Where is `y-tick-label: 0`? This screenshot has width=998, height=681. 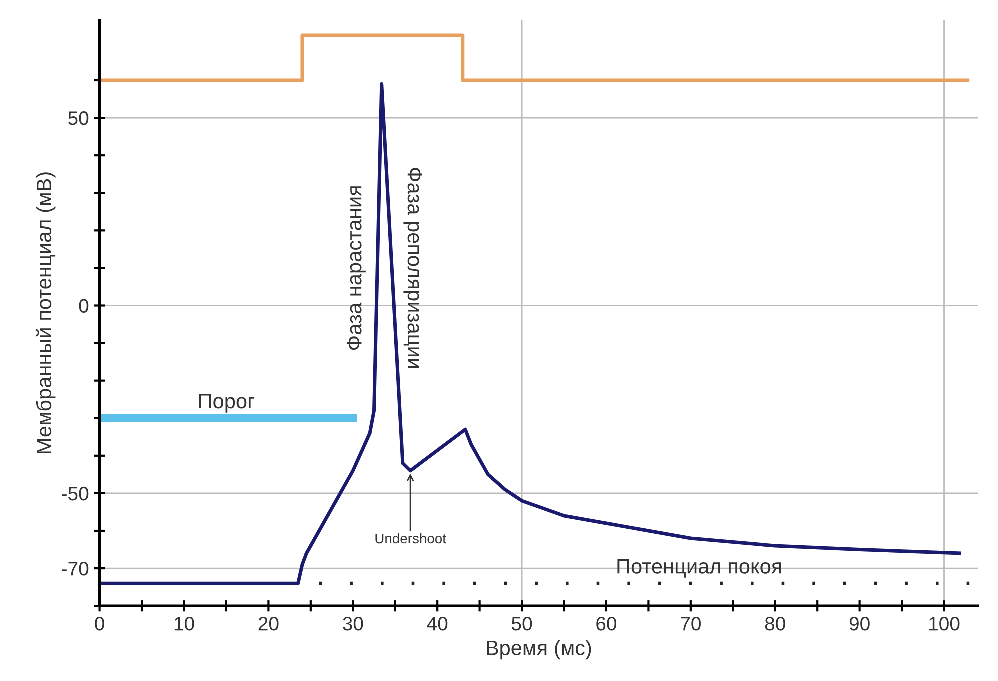
y-tick-label: 0 is located at coordinates (84, 306).